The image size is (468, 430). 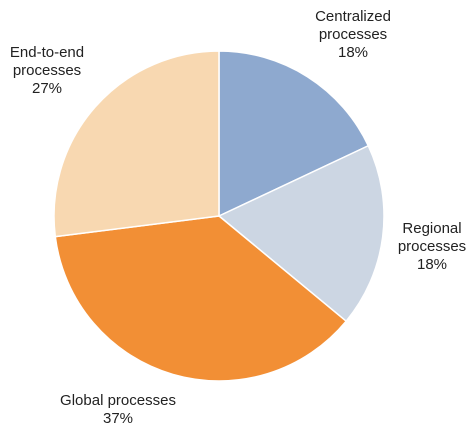 What do you see at coordinates (301, 233) in the screenshot?
I see `pie-slice-regional-processes` at bounding box center [301, 233].